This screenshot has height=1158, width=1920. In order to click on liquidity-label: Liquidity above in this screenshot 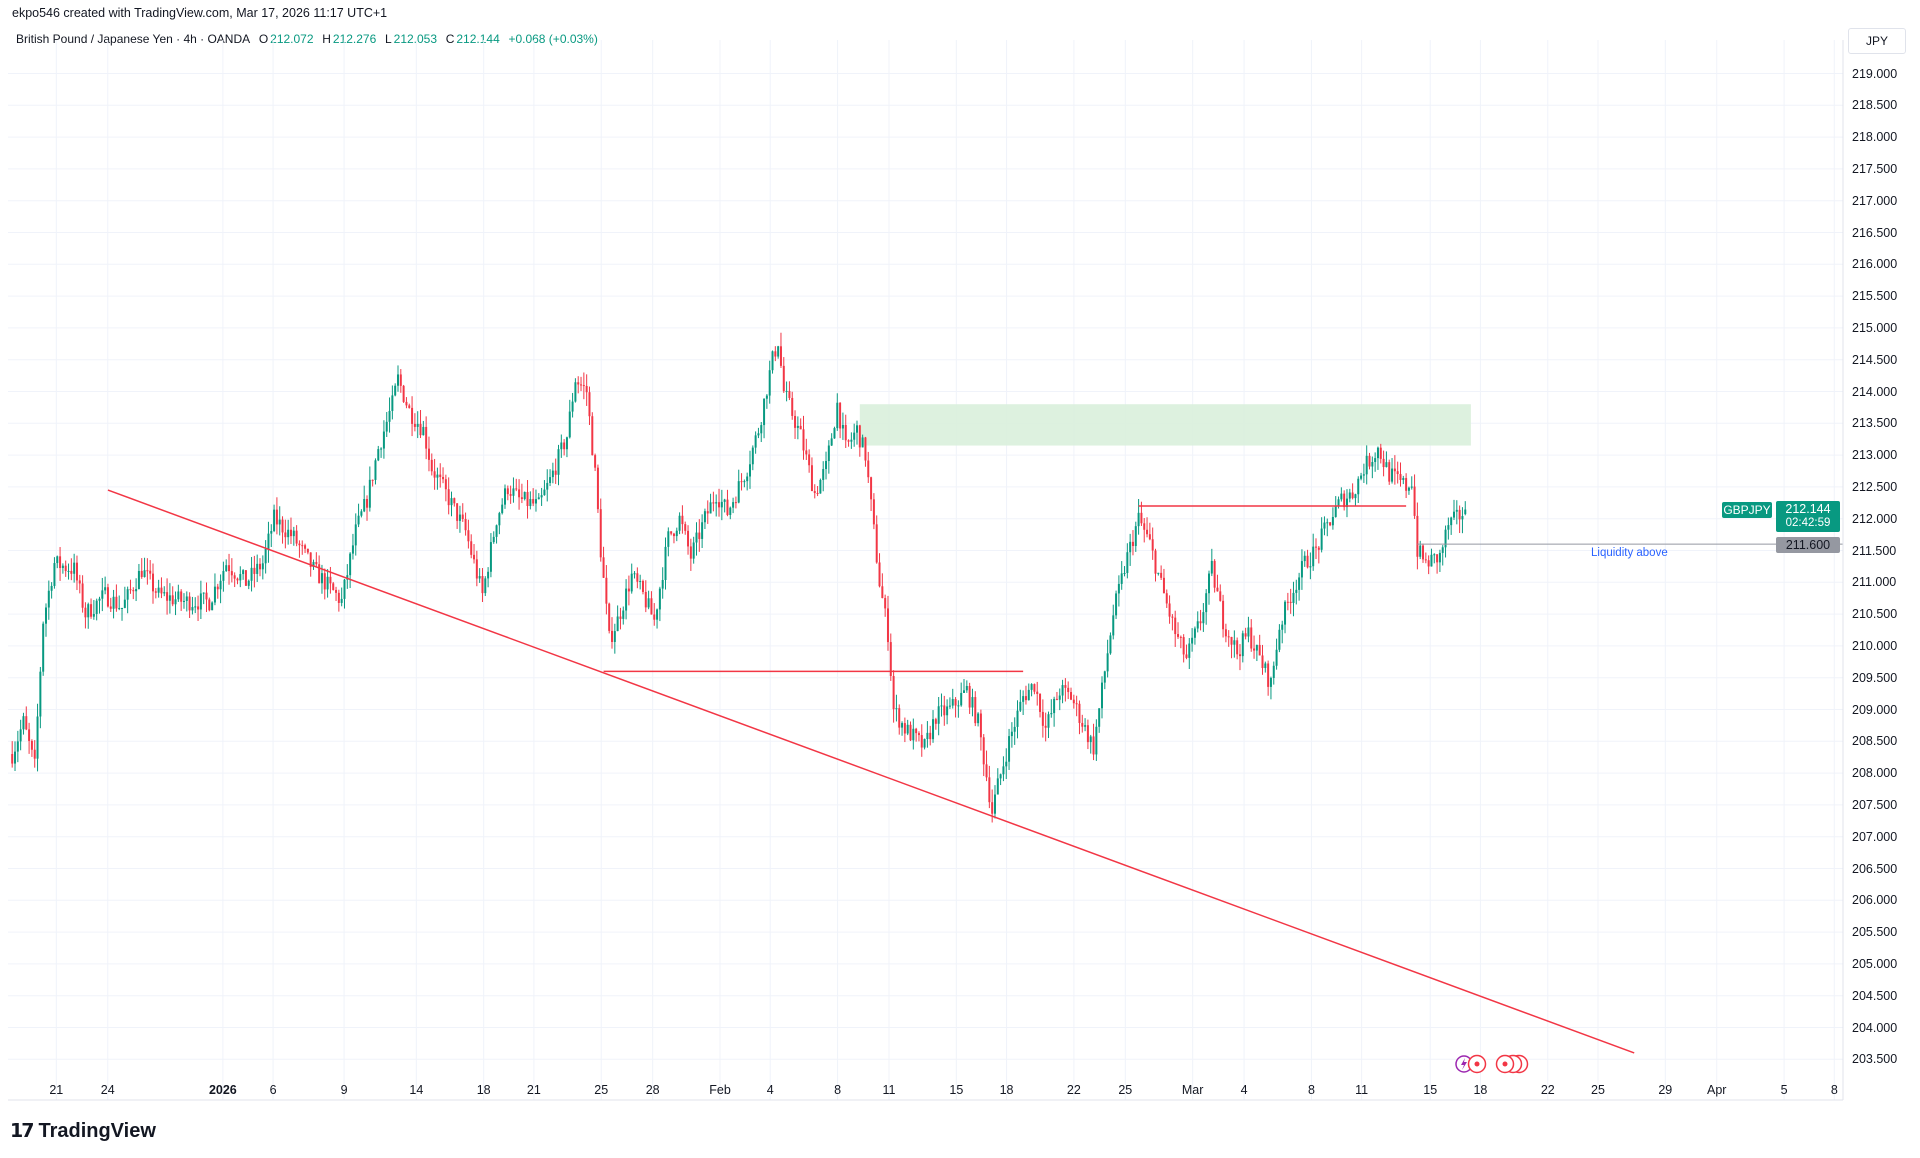, I will do `click(1629, 553)`.